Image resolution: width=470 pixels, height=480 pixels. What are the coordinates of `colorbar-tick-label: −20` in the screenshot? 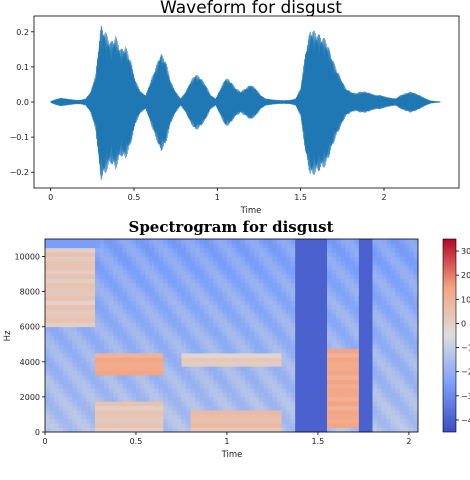 It's located at (465, 372).